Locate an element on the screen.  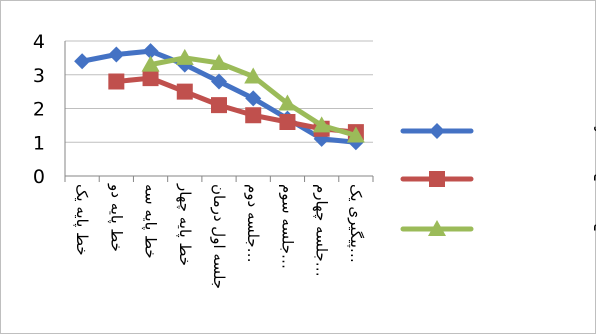
y-tick-label: 2 is located at coordinates (39, 110).